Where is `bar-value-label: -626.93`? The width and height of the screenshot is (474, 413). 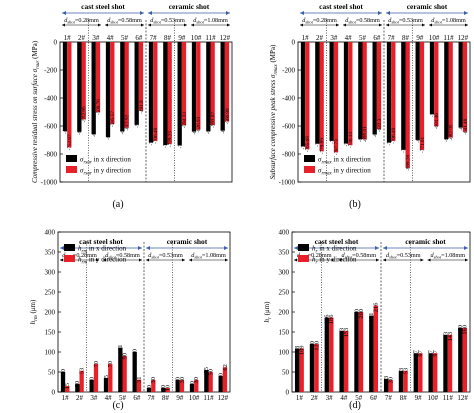 bar-value-label: -626.93 is located at coordinates (199, 124).